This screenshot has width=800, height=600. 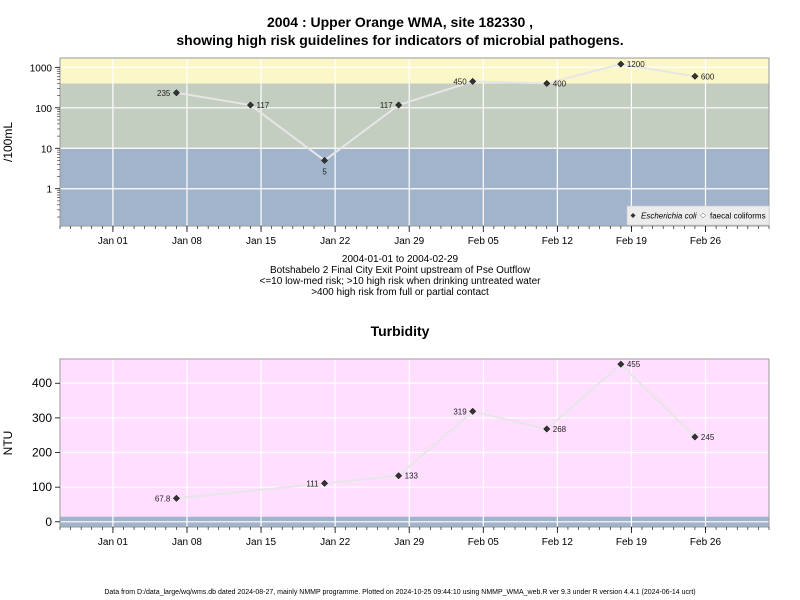 What do you see at coordinates (49, 190) in the screenshot?
I see `y-tick-label: 1` at bounding box center [49, 190].